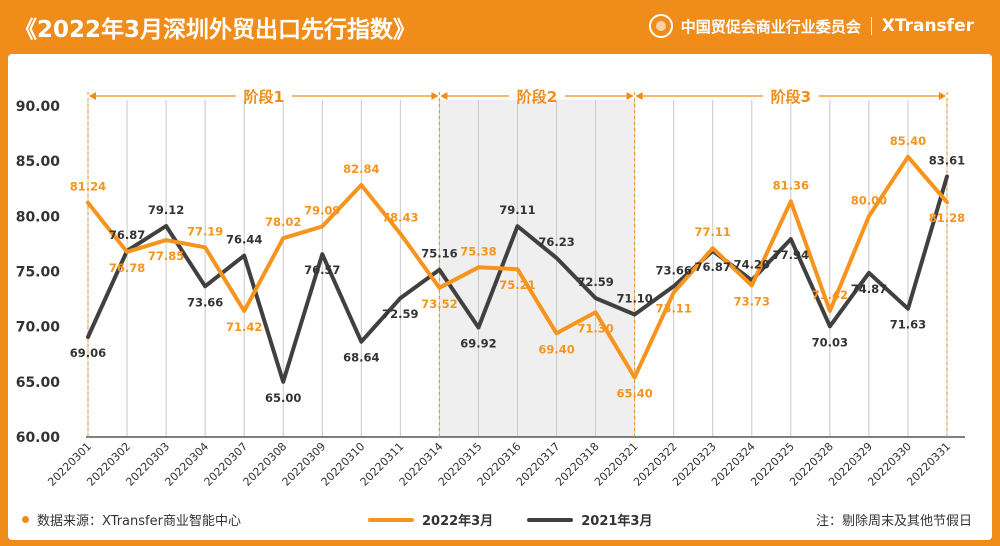  Describe the element at coordinates (322, 210) in the screenshot. I see `data-label-2022: 79.09` at that location.